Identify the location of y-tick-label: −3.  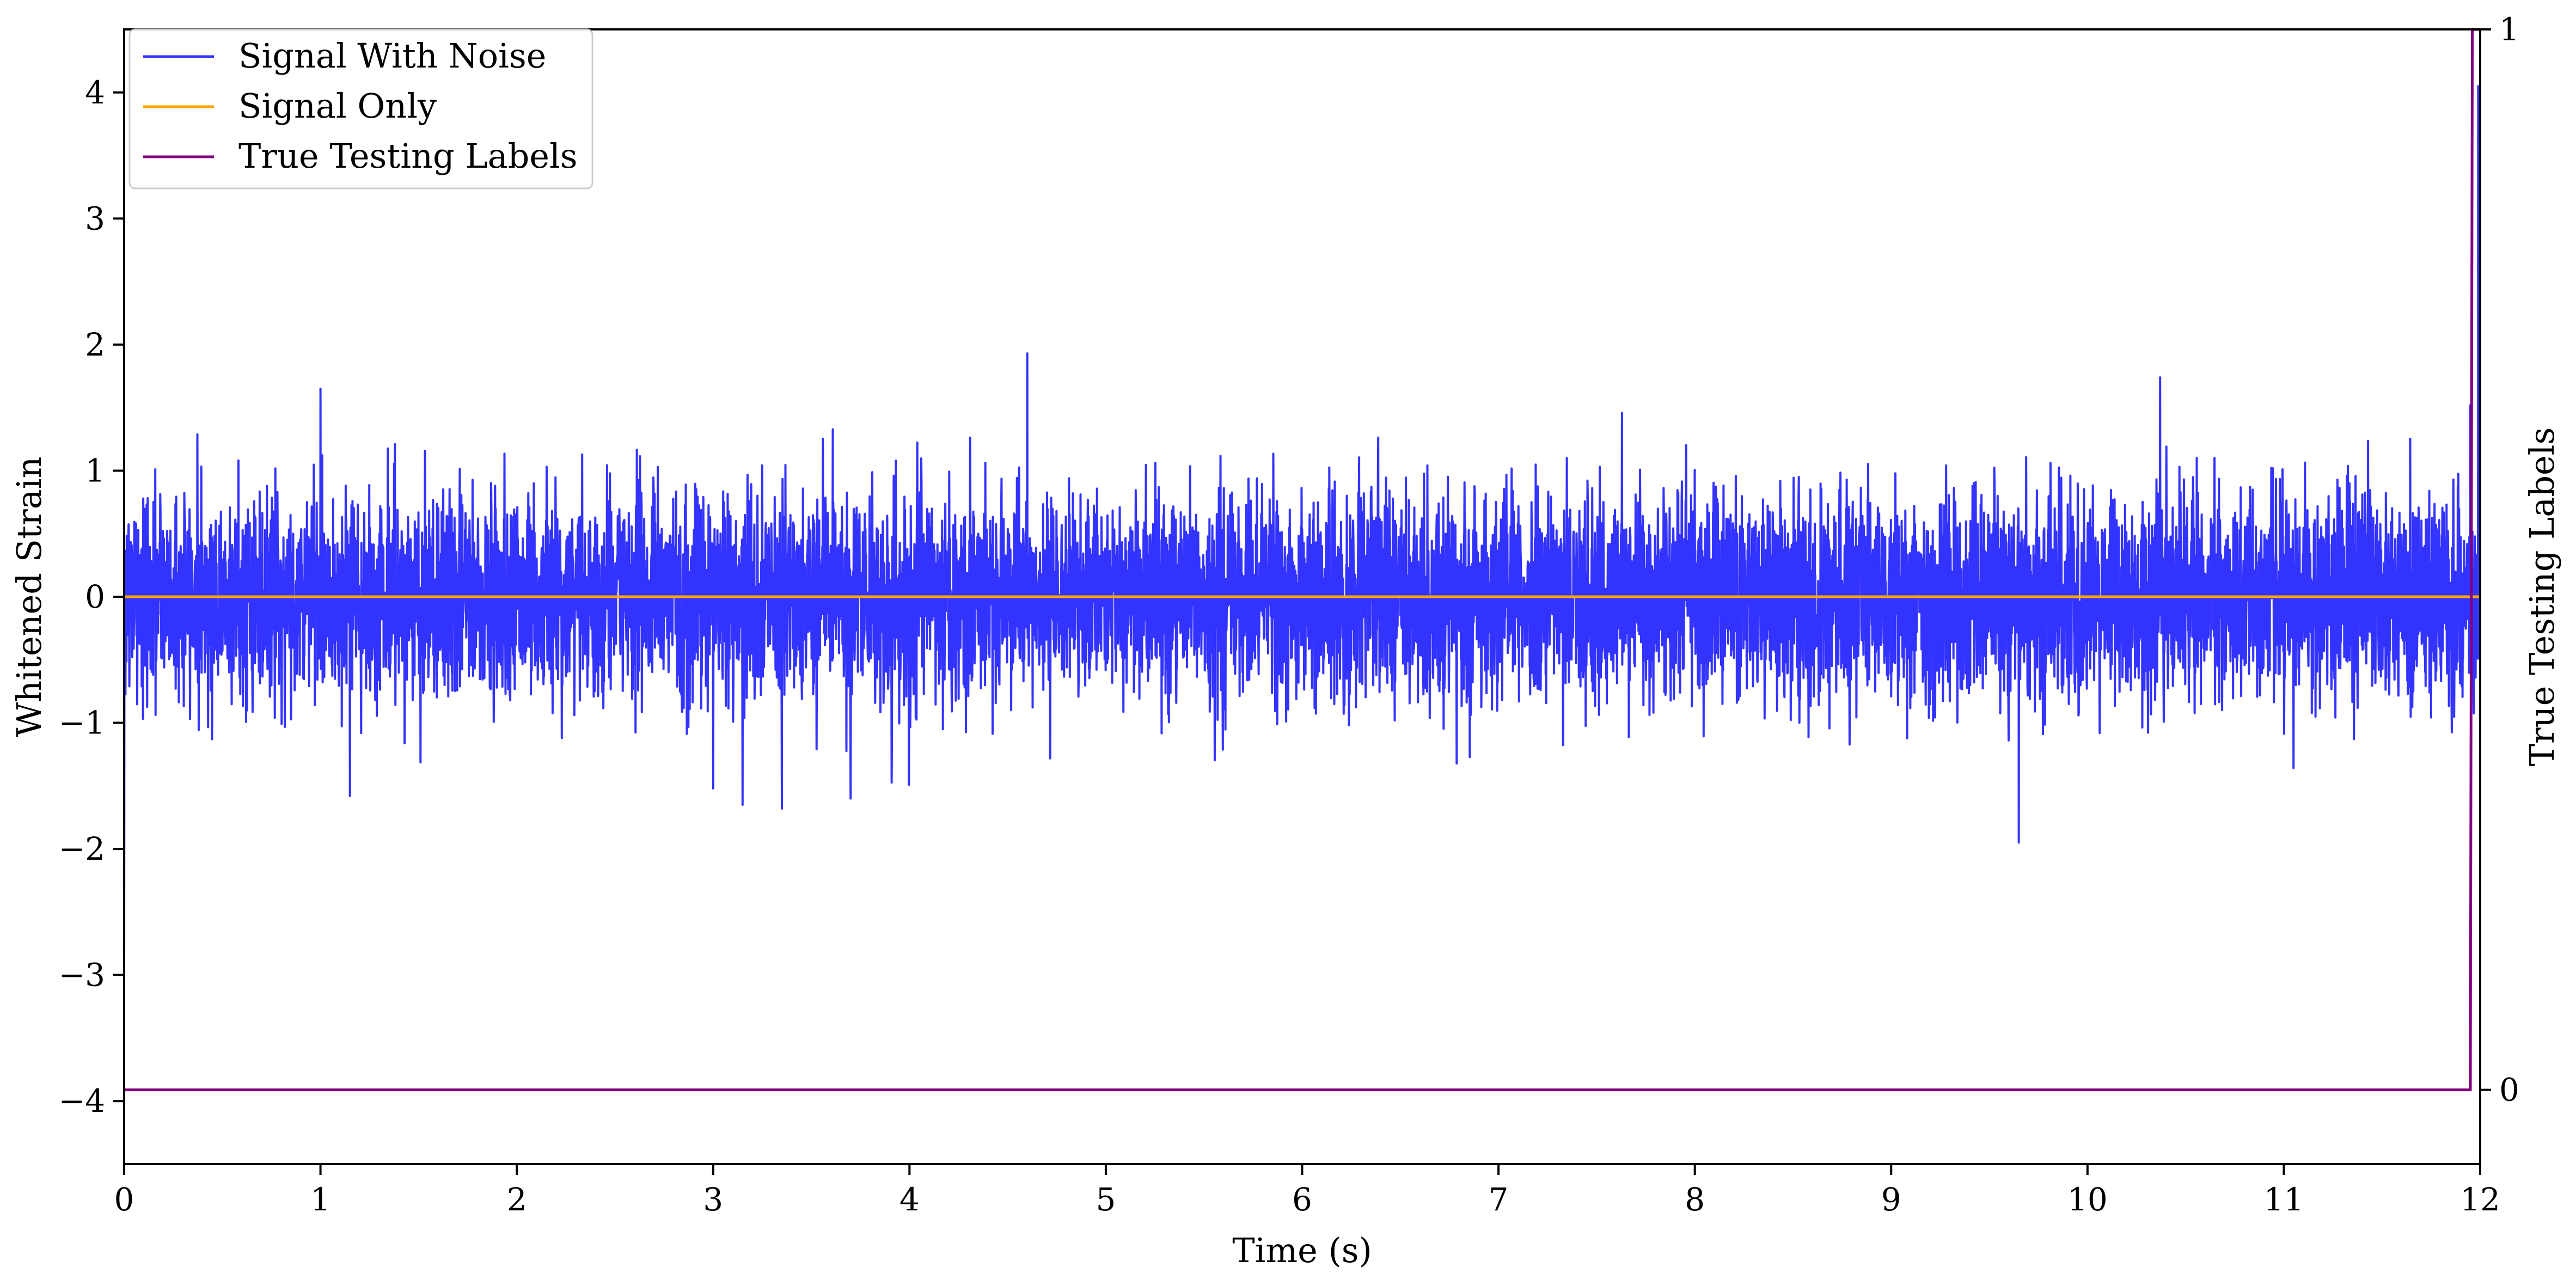
(82, 976).